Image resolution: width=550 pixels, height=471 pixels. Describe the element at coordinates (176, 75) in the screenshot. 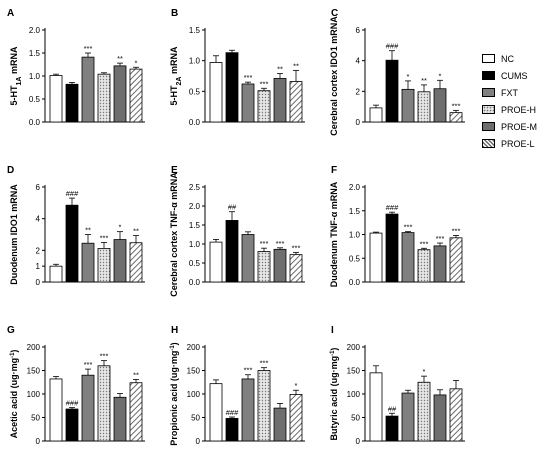

I see `y-axis-label-b: 5-HT2A mRNA` at that location.